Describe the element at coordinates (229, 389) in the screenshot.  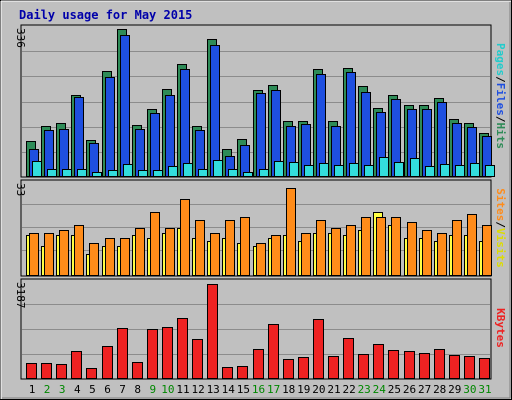
I see `day-label-14: 14` at that location.